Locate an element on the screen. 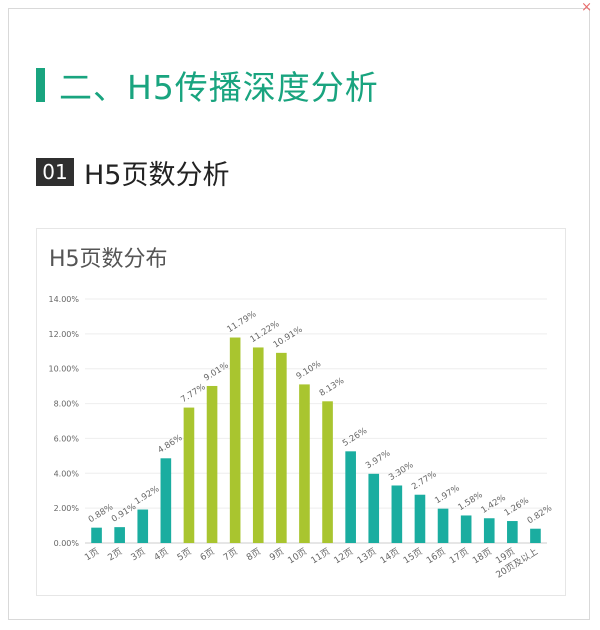 The height and width of the screenshot is (630, 600). data-label: 4.86% is located at coordinates (170, 444).